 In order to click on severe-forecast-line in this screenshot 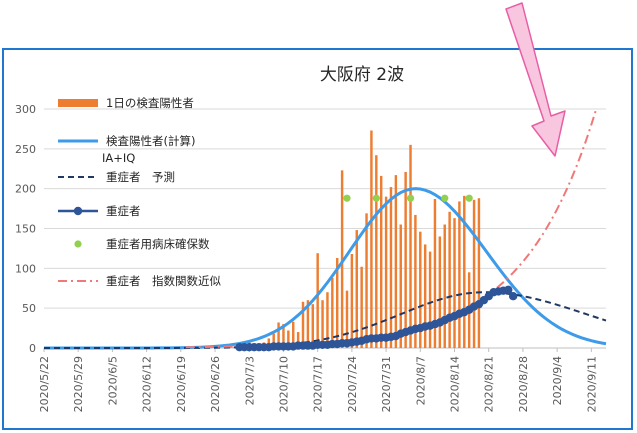, I will do `click(325, 320)`.